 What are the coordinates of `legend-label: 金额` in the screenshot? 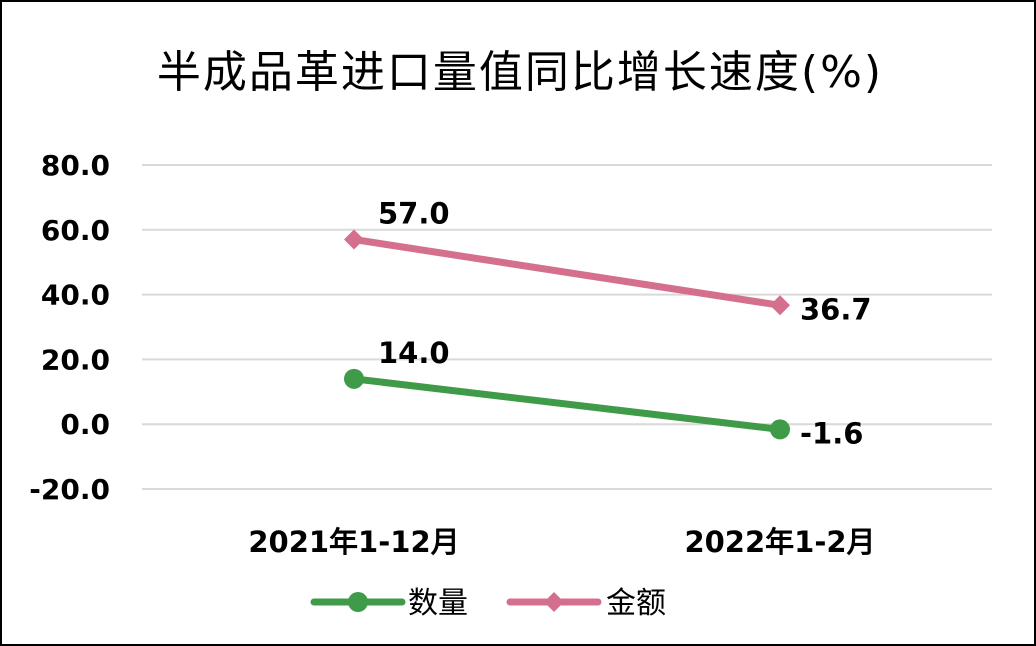 It's located at (636, 603).